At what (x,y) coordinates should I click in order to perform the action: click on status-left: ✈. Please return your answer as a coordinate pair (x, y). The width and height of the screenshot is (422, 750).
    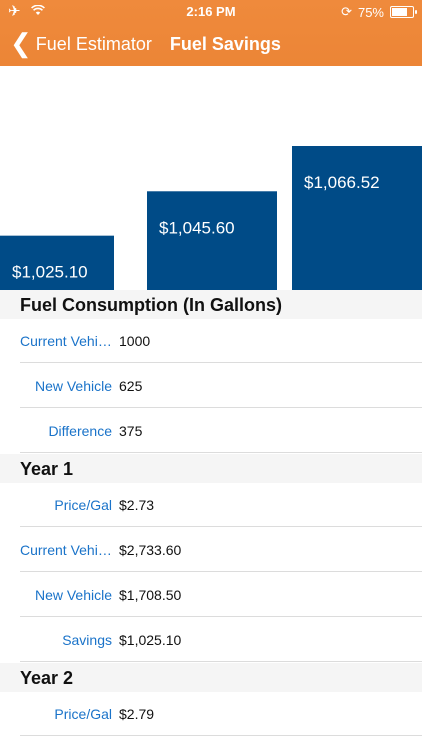
    Looking at the image, I should click on (26, 11).